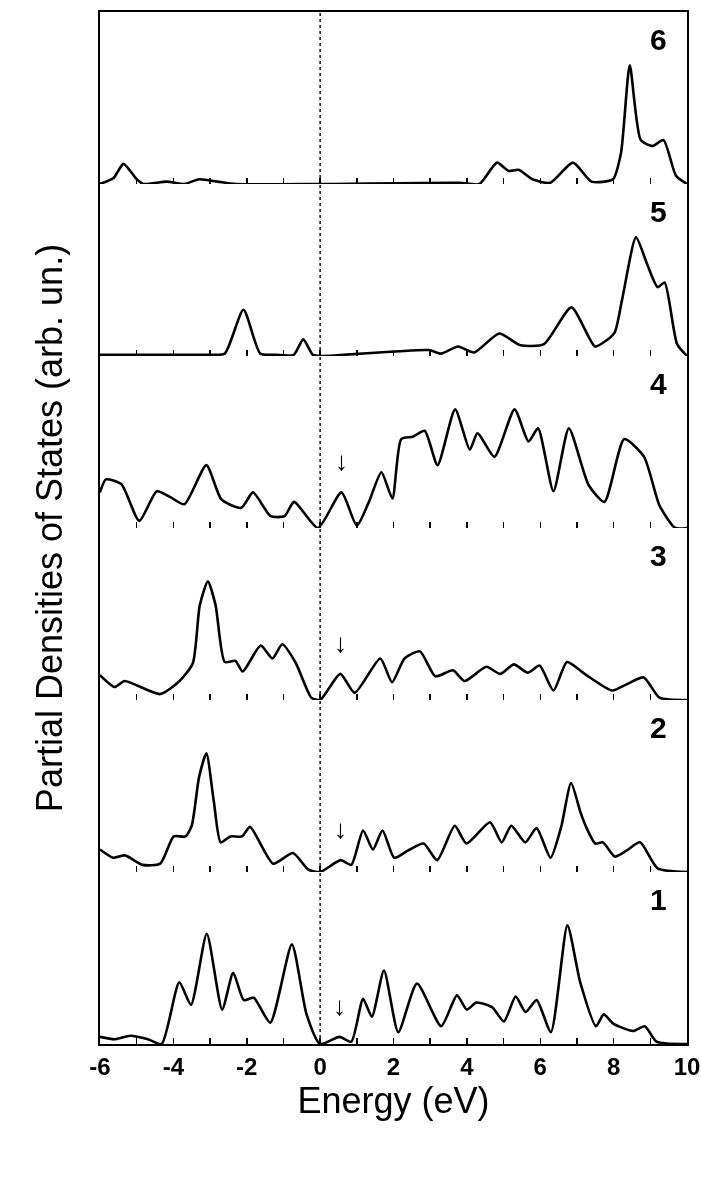  What do you see at coordinates (50, 528) in the screenshot?
I see `y-axis-title: Partial Densities of States (arb. un.)` at bounding box center [50, 528].